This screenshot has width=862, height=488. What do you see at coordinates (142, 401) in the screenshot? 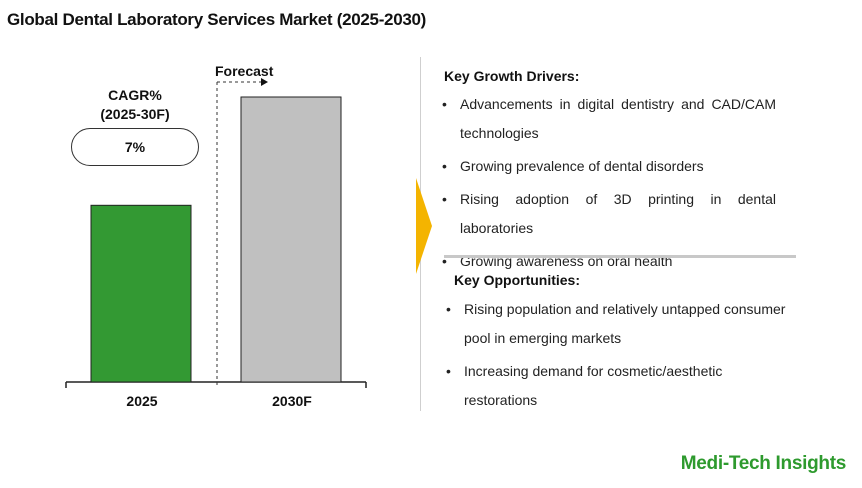
I see `x-tick-label-2025: 2025` at bounding box center [142, 401].